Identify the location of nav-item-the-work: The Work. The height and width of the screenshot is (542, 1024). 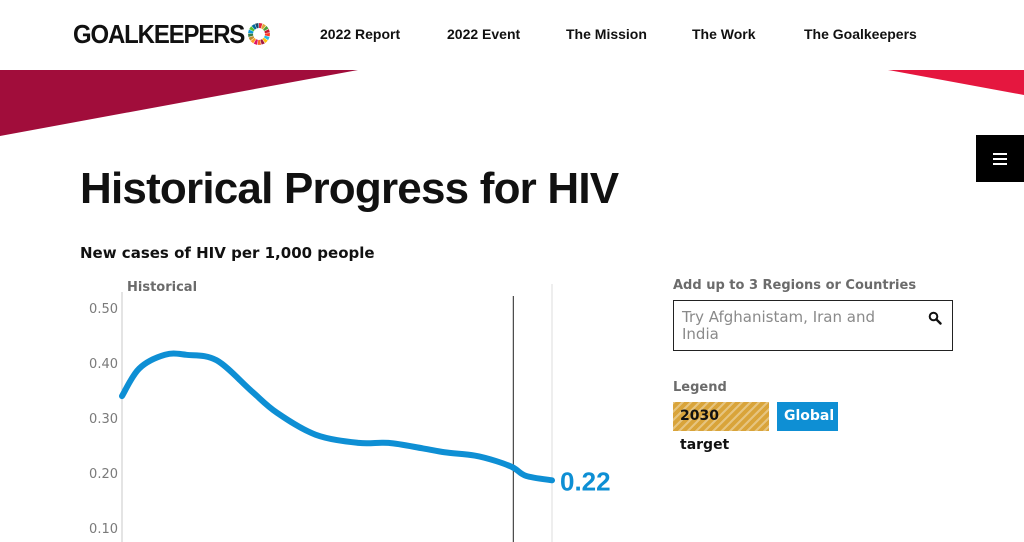
(724, 34).